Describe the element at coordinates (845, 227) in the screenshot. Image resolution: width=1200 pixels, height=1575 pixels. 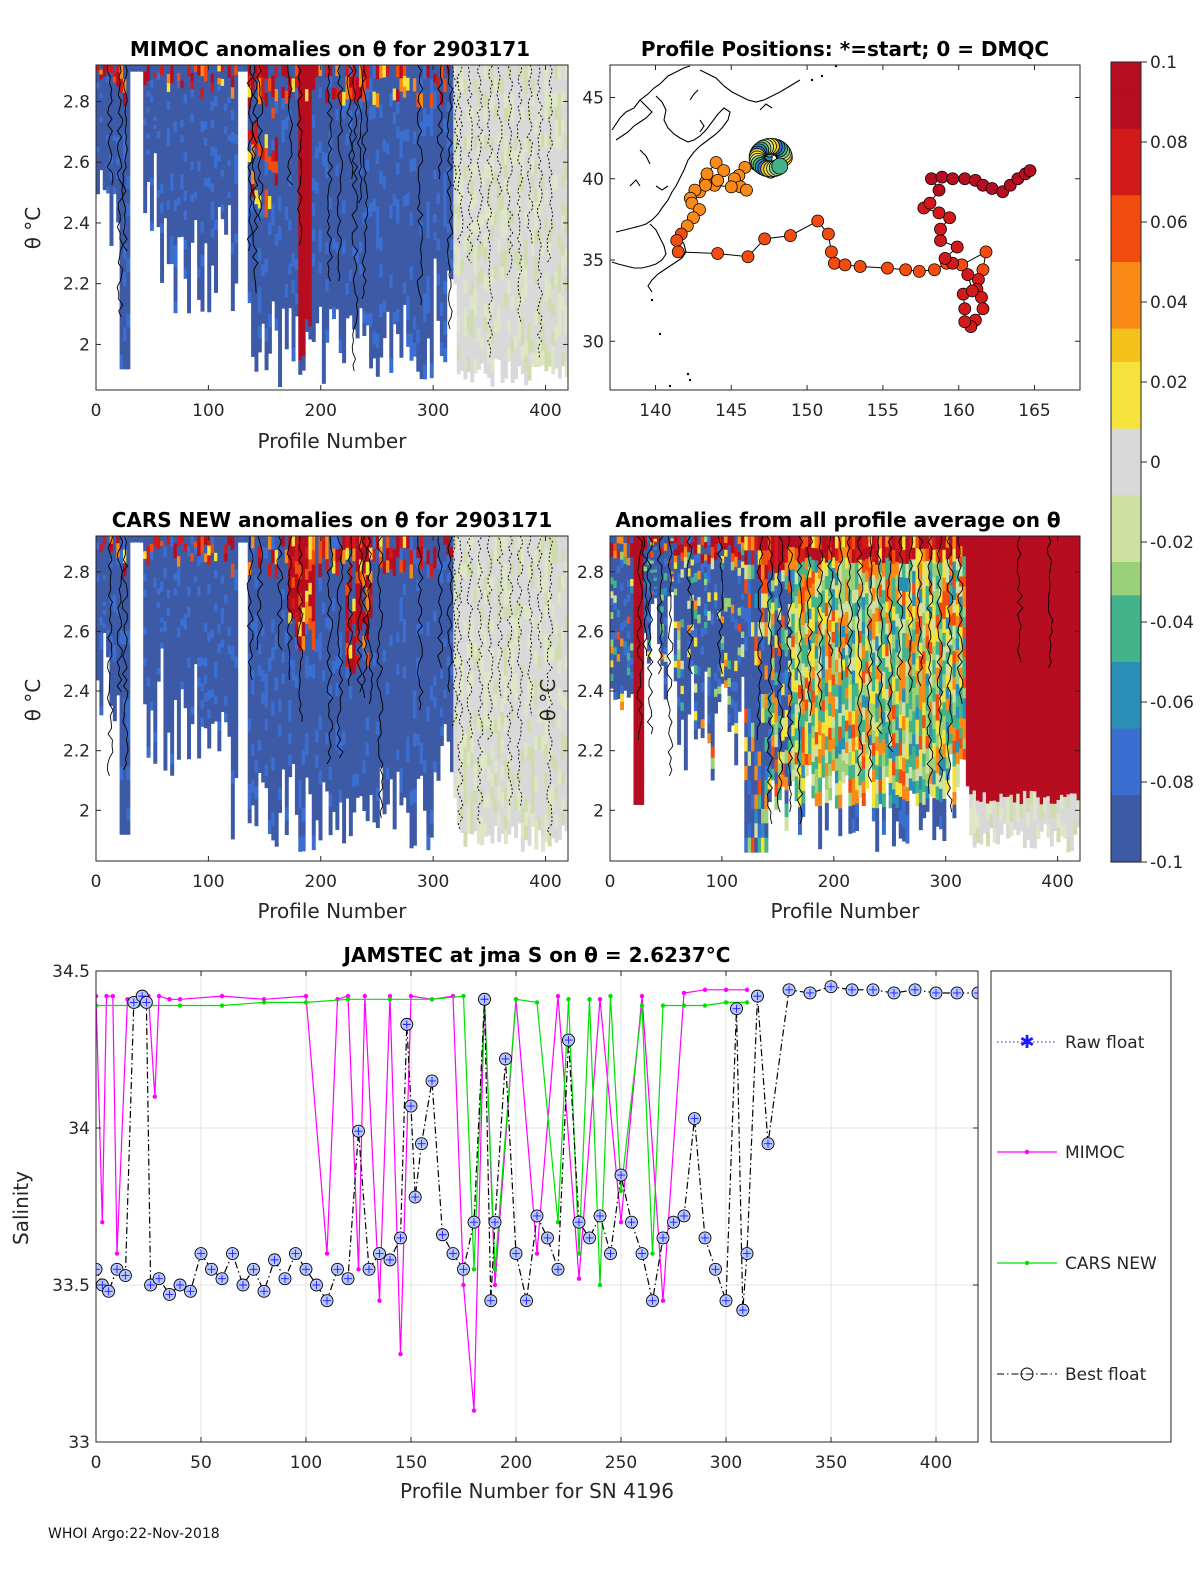
I see `positions-axes-box` at that location.